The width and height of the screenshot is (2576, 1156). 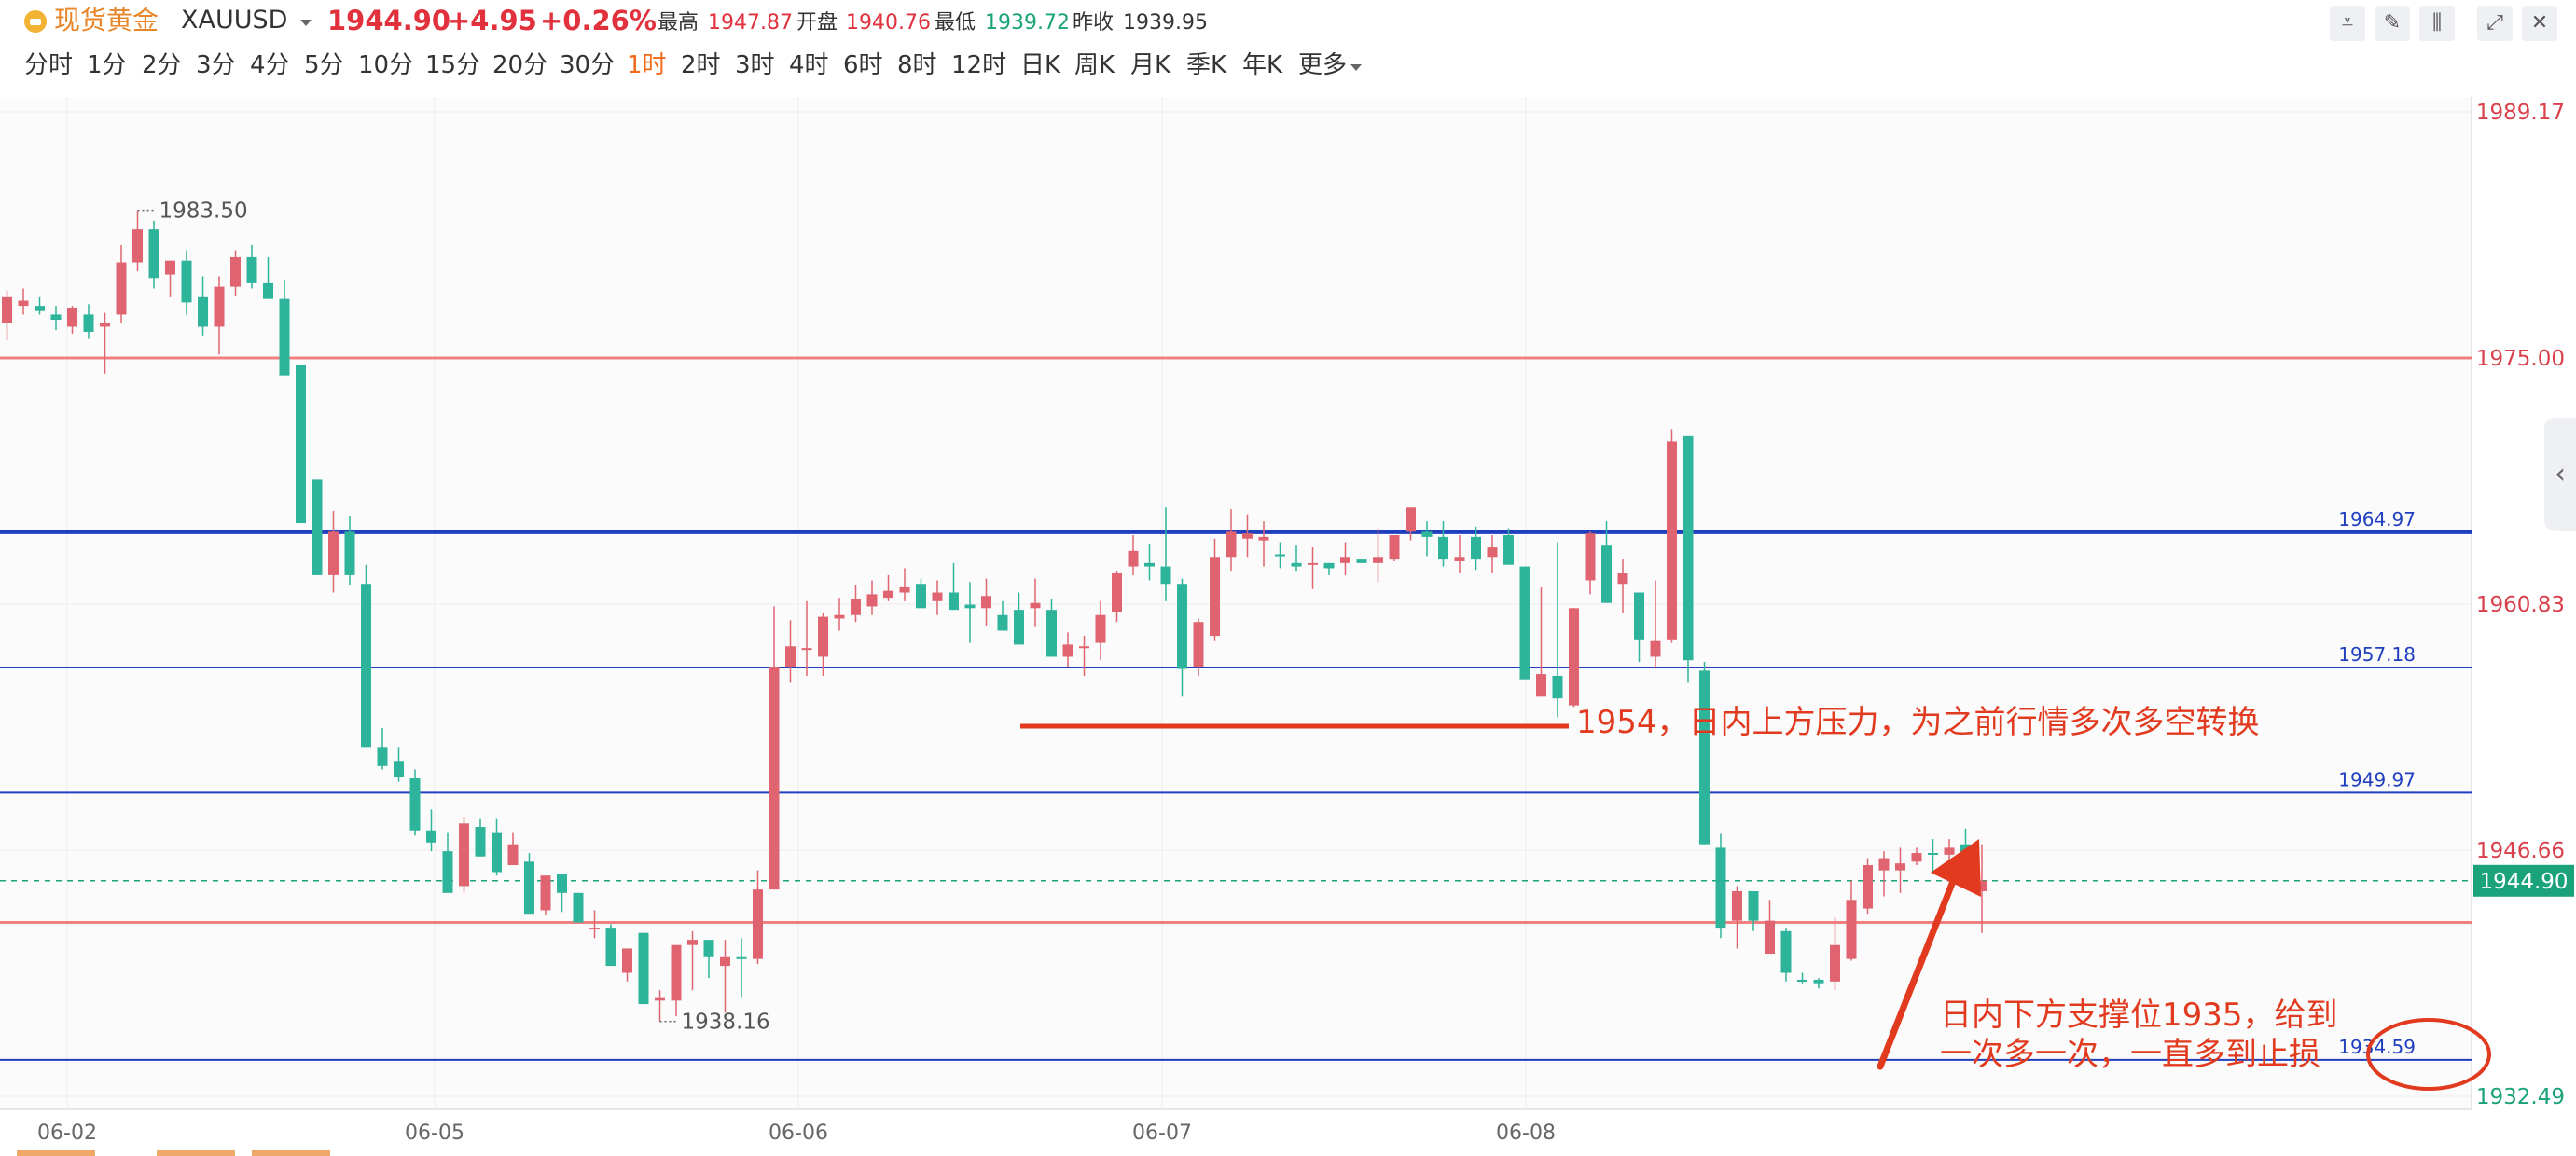 What do you see at coordinates (324, 65) in the screenshot?
I see `tab-period: 5分` at bounding box center [324, 65].